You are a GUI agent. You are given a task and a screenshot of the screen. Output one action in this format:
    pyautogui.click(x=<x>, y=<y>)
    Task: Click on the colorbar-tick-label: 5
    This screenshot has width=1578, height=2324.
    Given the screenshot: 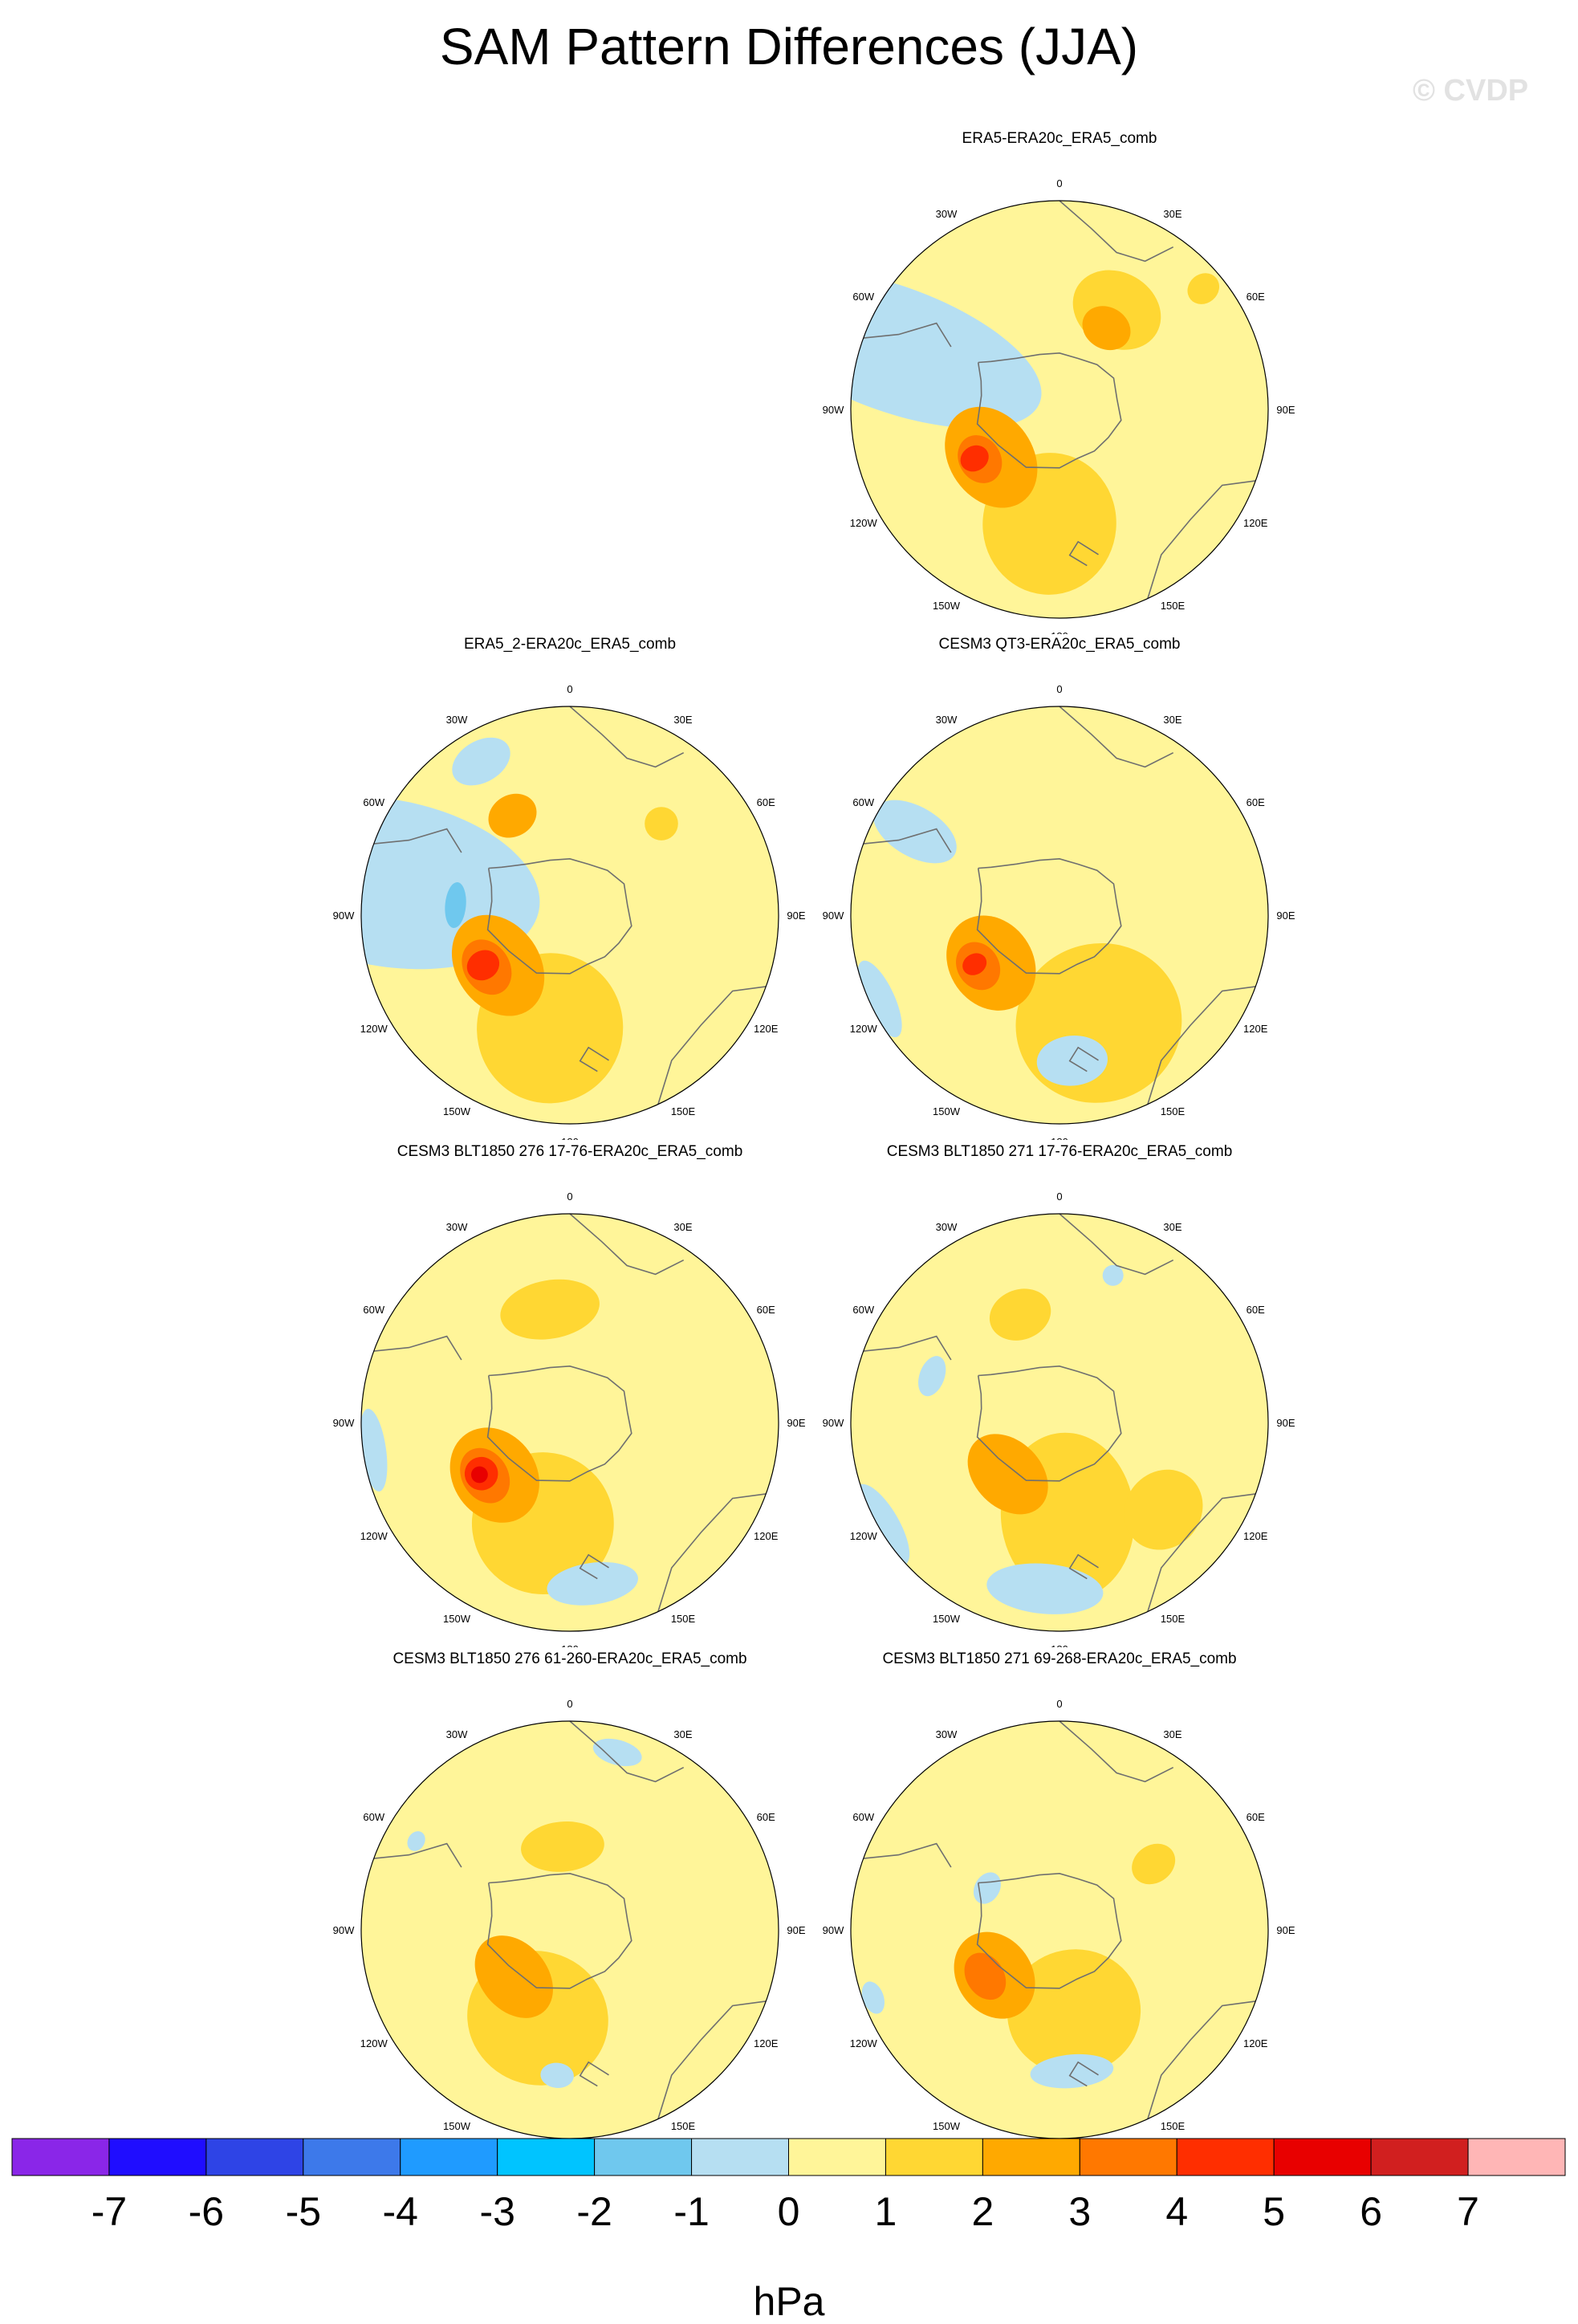 What is the action you would take?
    pyautogui.click(x=1274, y=2211)
    